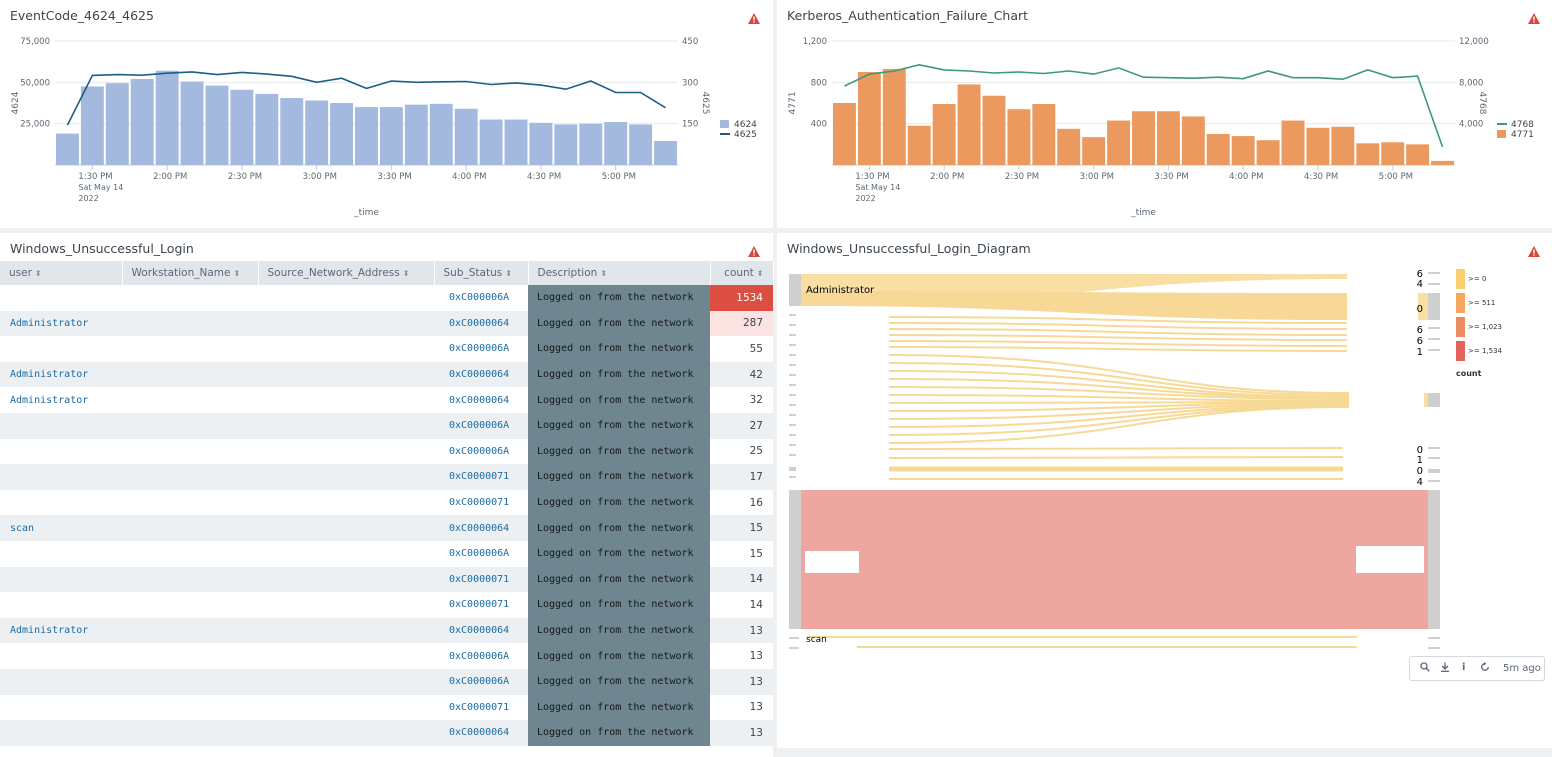  What do you see at coordinates (386, 425) in the screenshot?
I see `table-row: 0xC000006A Logged on from the network 27` at bounding box center [386, 425].